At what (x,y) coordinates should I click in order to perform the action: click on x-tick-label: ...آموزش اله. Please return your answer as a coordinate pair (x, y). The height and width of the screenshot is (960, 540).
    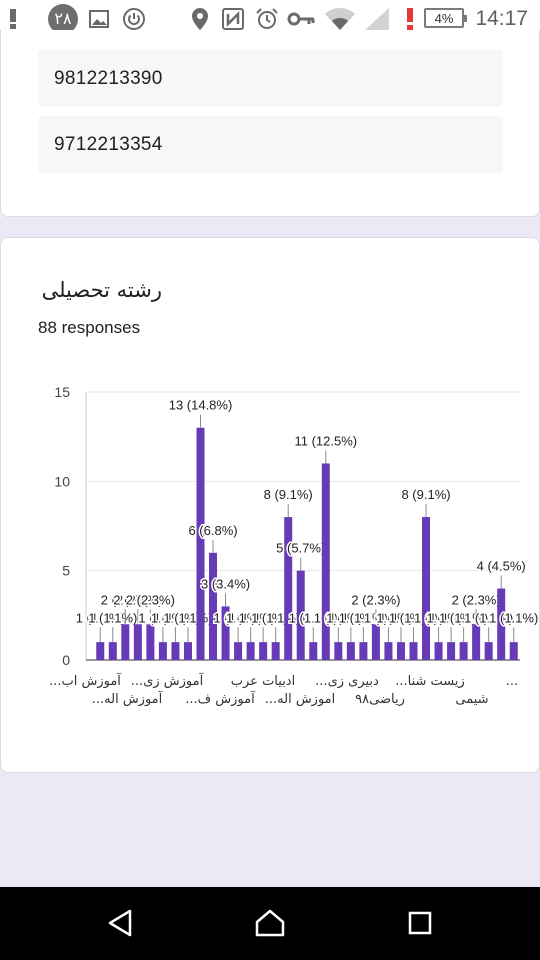
    Looking at the image, I should click on (128, 698).